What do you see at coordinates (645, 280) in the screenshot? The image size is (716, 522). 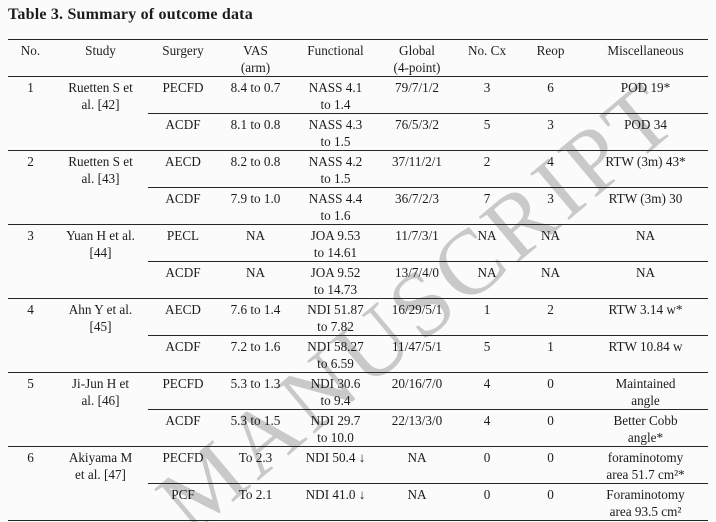 I see `cell-miscellaneous: NA` at bounding box center [645, 280].